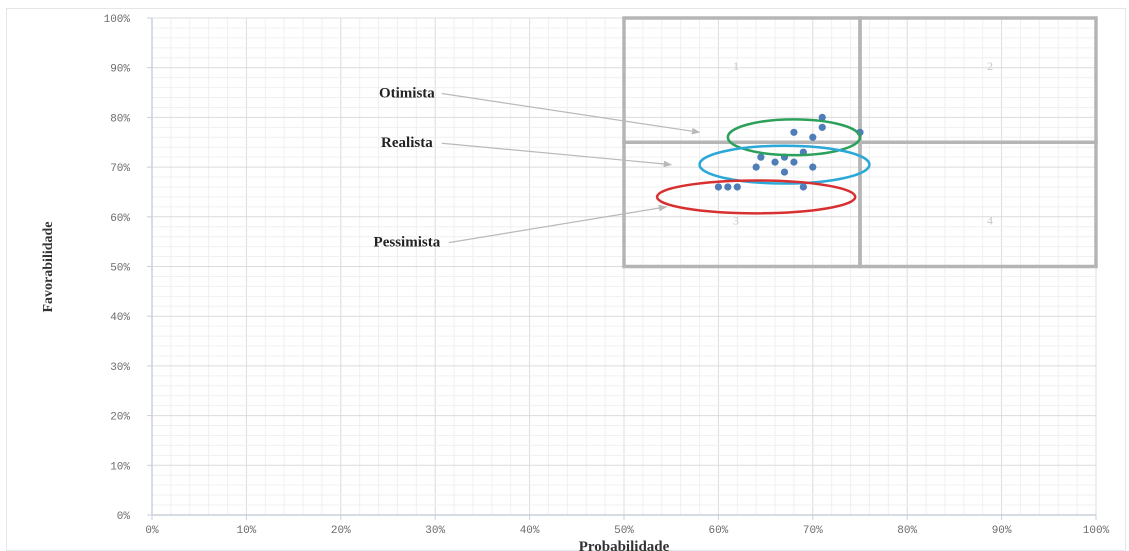 The image size is (1129, 551). What do you see at coordinates (124, 517) in the screenshot?
I see `y-tick-label: 0%` at bounding box center [124, 517].